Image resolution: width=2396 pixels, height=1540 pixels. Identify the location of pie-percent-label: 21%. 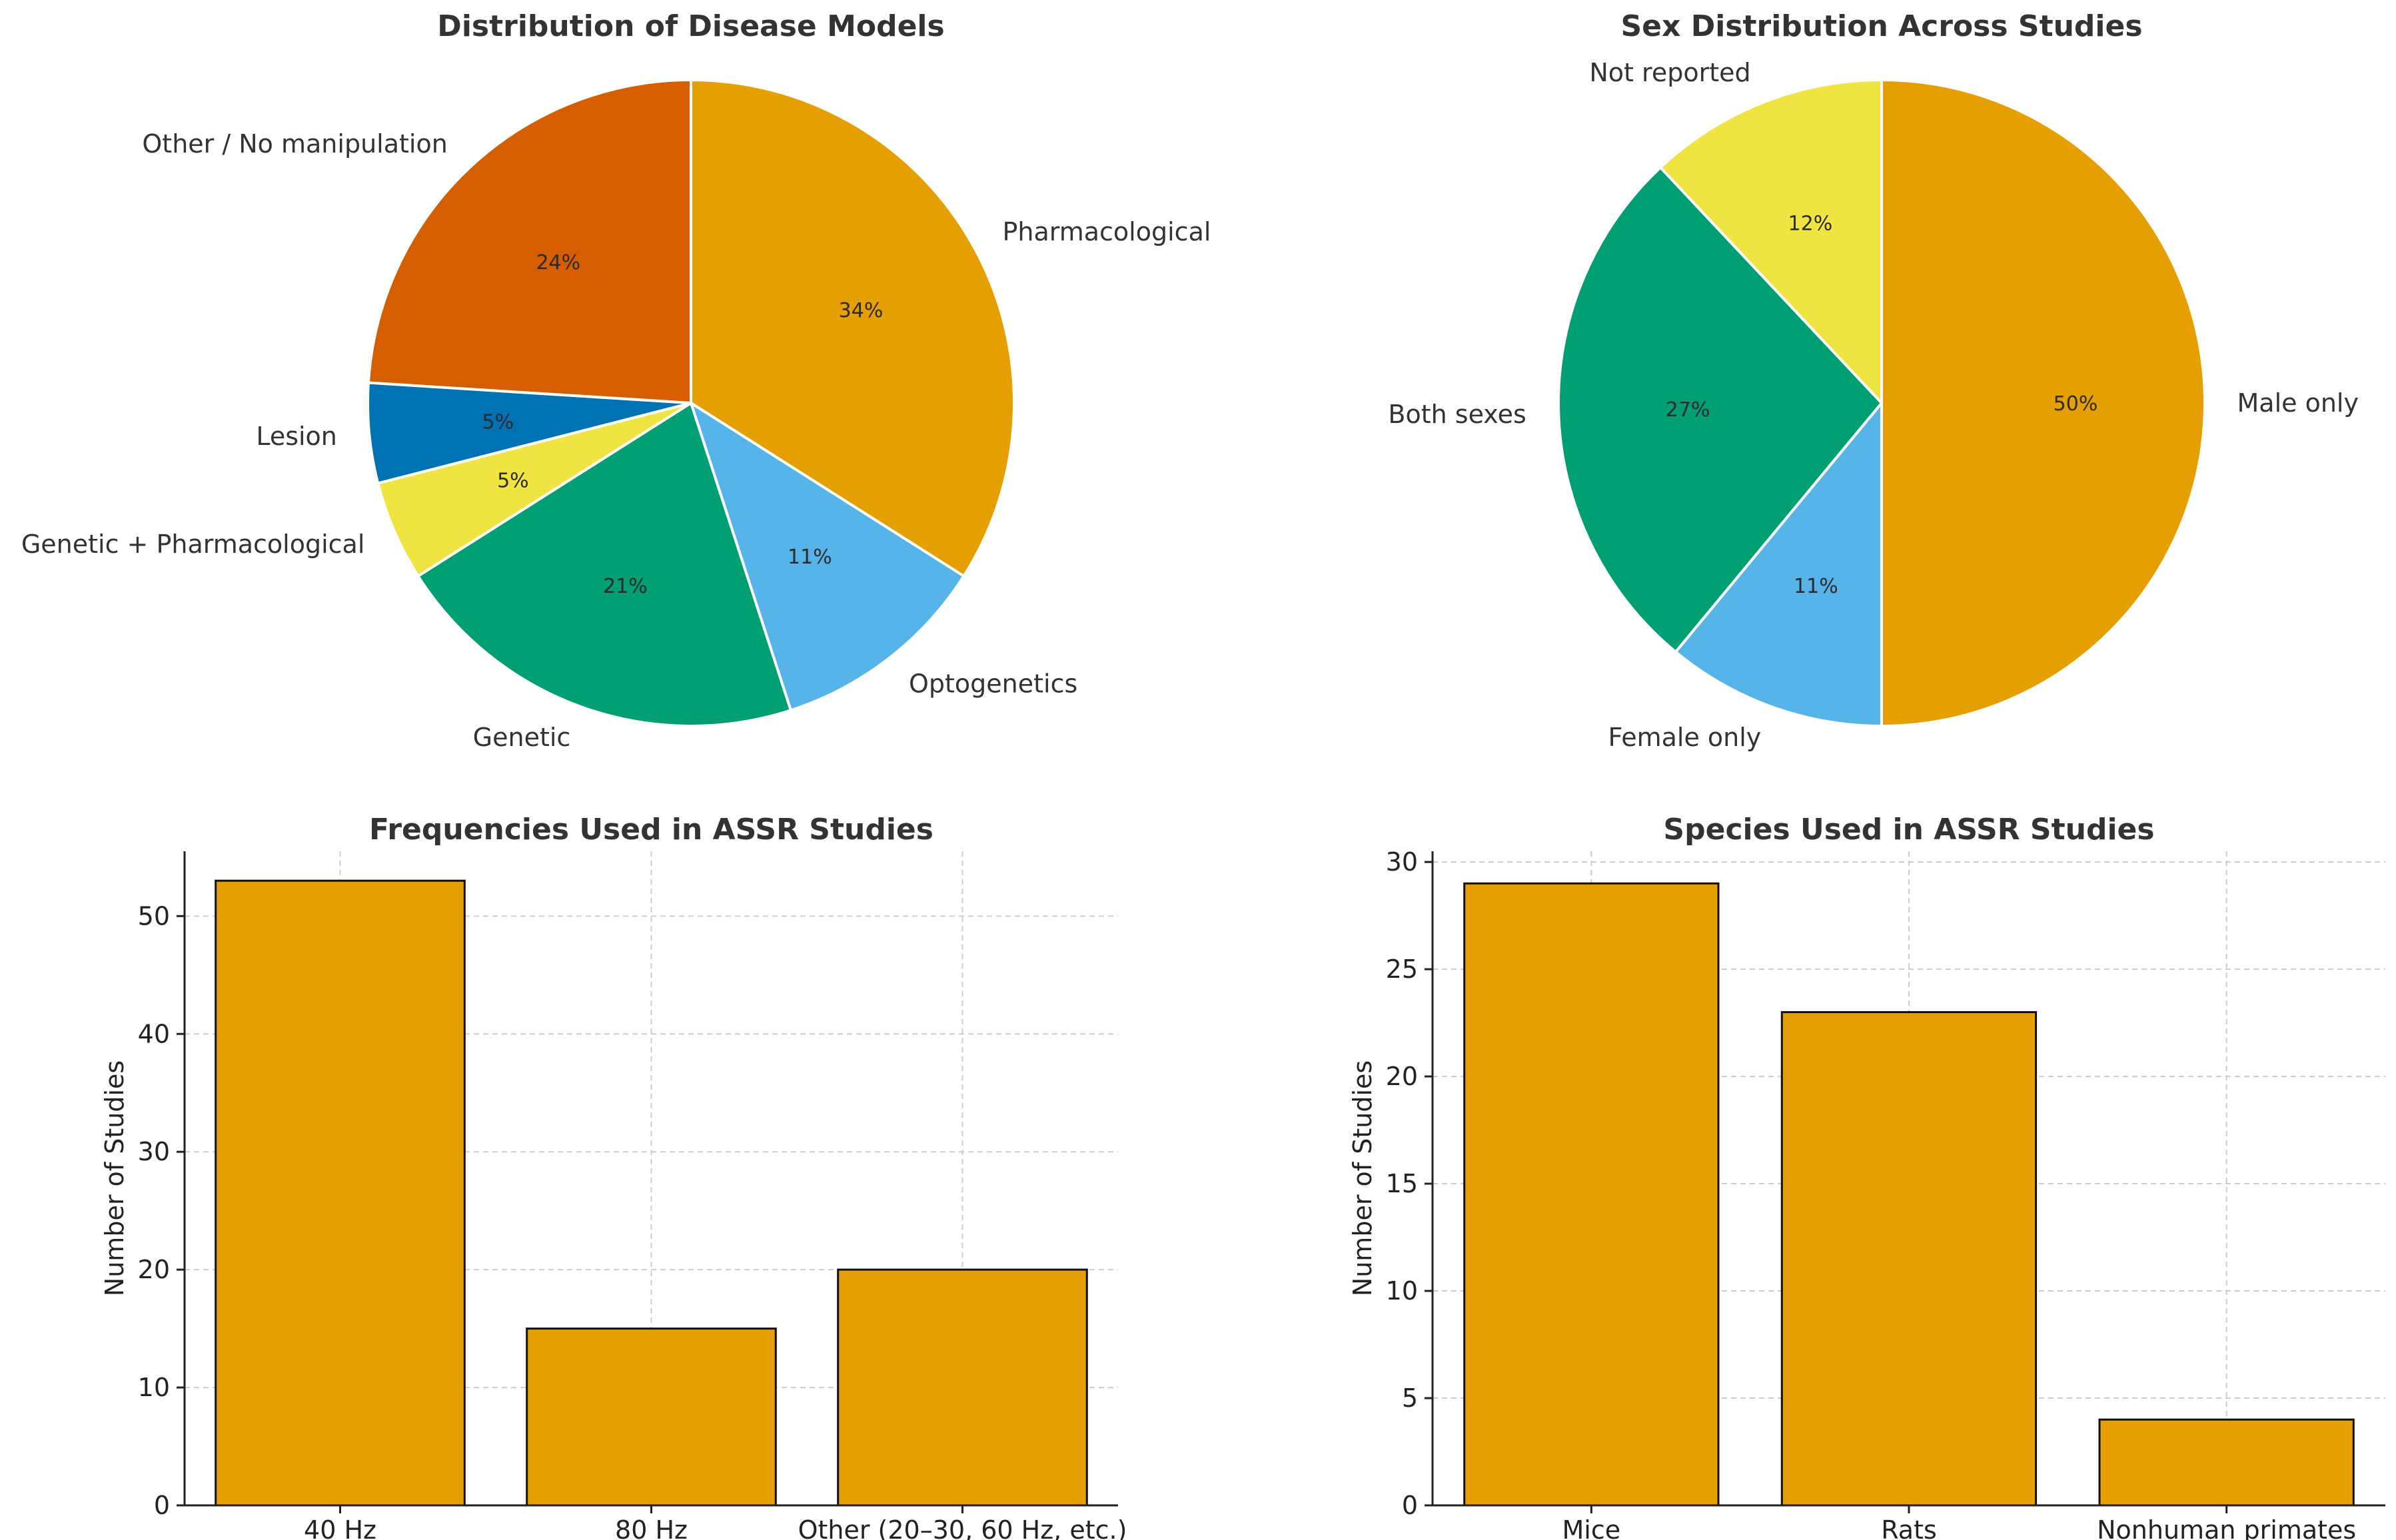
(625, 586).